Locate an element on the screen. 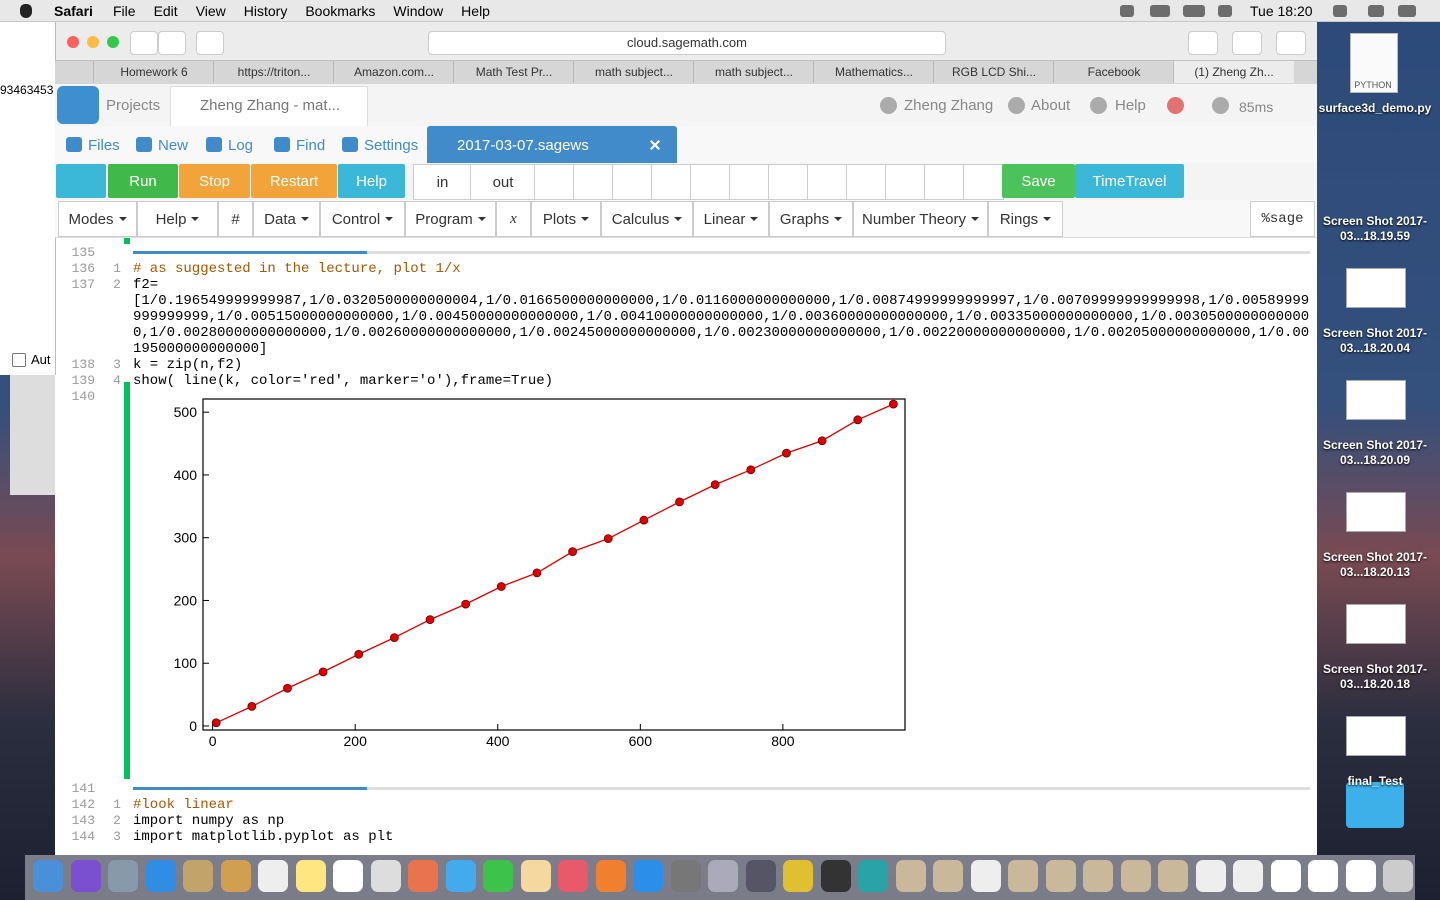  menu-button: Control is located at coordinates (362, 219).